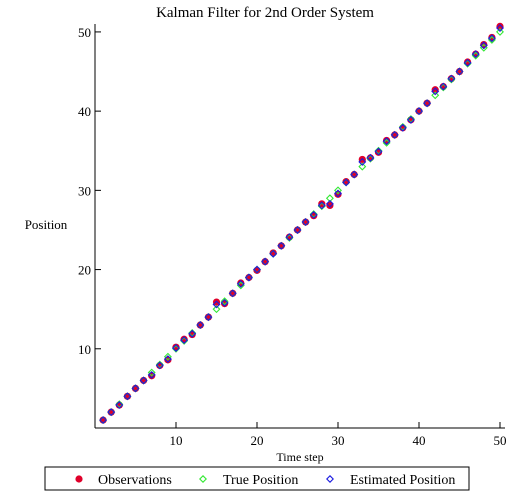 This screenshot has width=532, height=501. What do you see at coordinates (84, 111) in the screenshot?
I see `y-tick-label: 40` at bounding box center [84, 111].